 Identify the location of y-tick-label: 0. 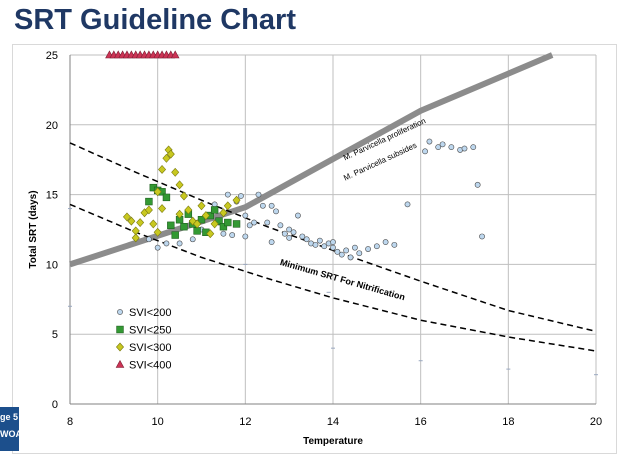
(55, 405).